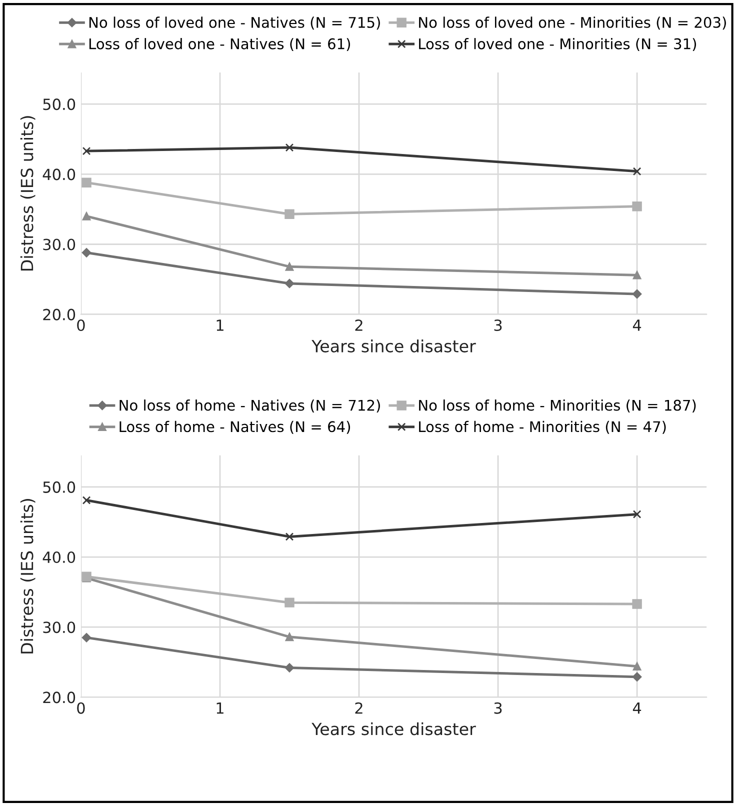 The image size is (736, 806). Describe the element at coordinates (235, 427) in the screenshot. I see `legend-label: Loss of home - Natives (N = 64)` at that location.